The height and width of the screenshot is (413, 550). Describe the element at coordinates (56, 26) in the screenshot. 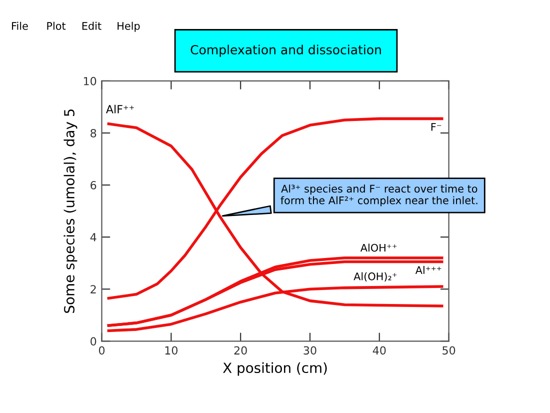

I see `text: Plot` at that location.